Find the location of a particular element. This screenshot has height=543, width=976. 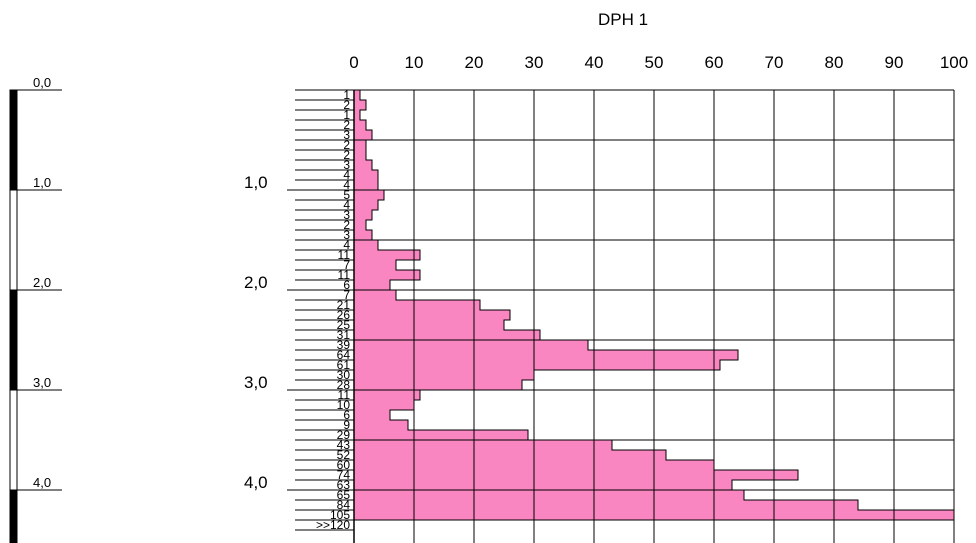

depth-tick-label: 4,0 is located at coordinates (256, 482).